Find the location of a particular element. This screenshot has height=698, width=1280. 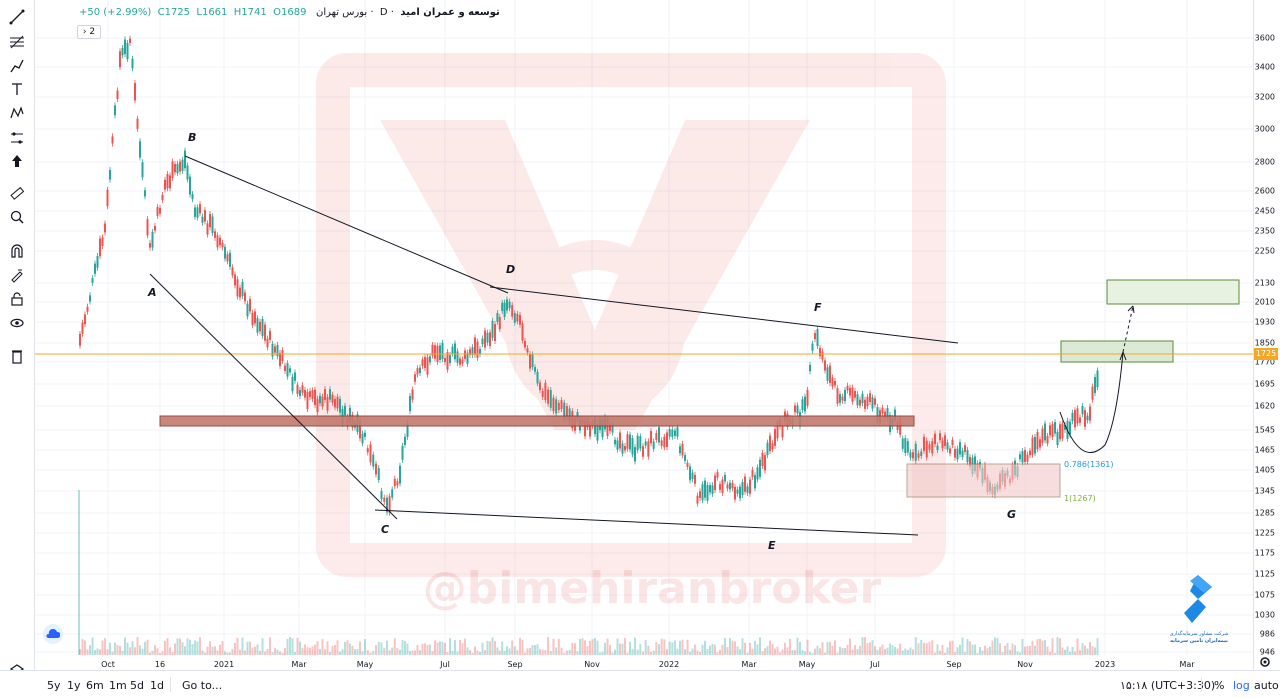

pattern-icon is located at coordinates (17, 113).